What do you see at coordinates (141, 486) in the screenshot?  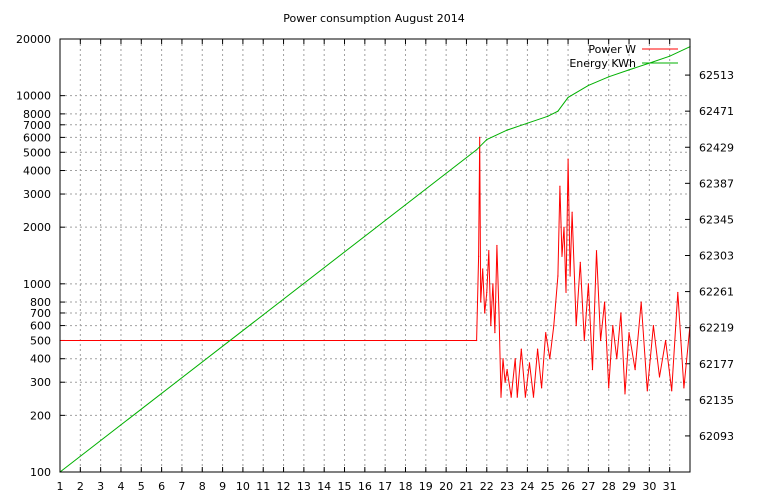 I see `x-tick-label: 5` at bounding box center [141, 486].